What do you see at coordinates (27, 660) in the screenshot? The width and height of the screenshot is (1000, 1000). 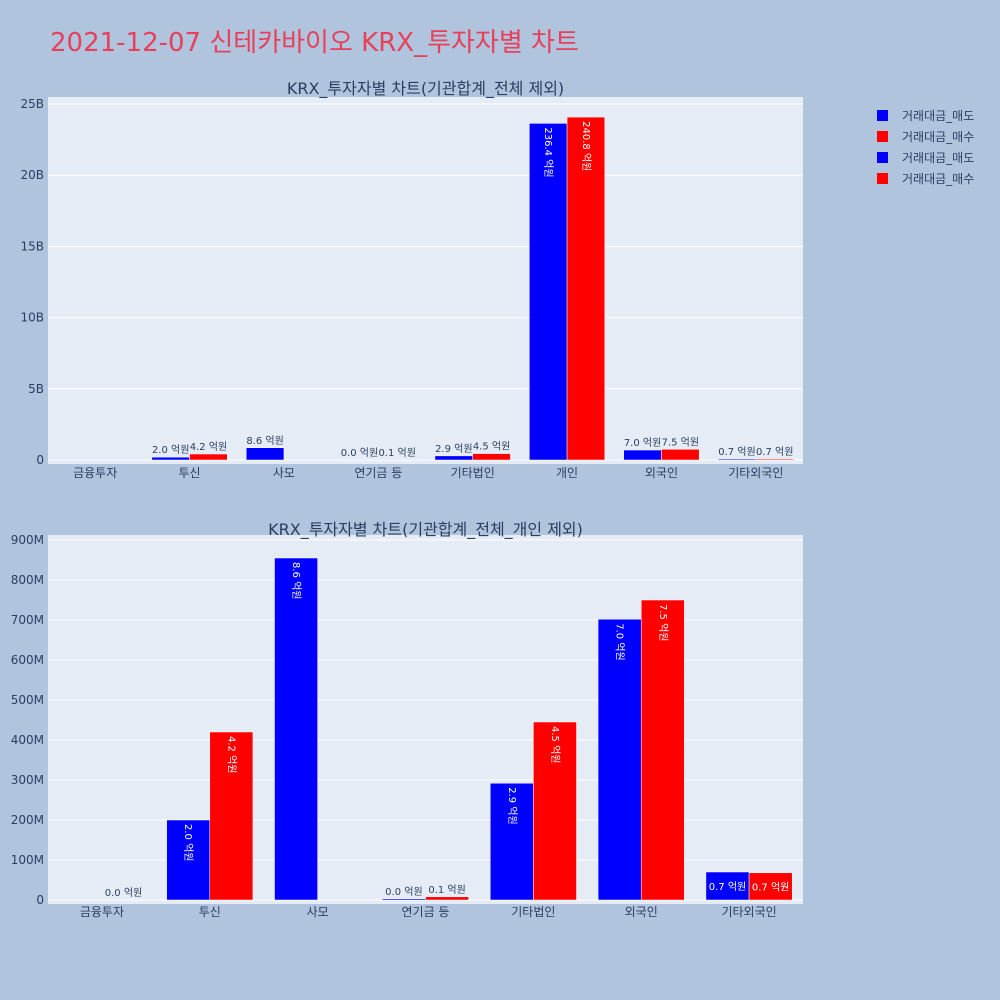 I see `y-tick-label: 600M` at bounding box center [27, 660].